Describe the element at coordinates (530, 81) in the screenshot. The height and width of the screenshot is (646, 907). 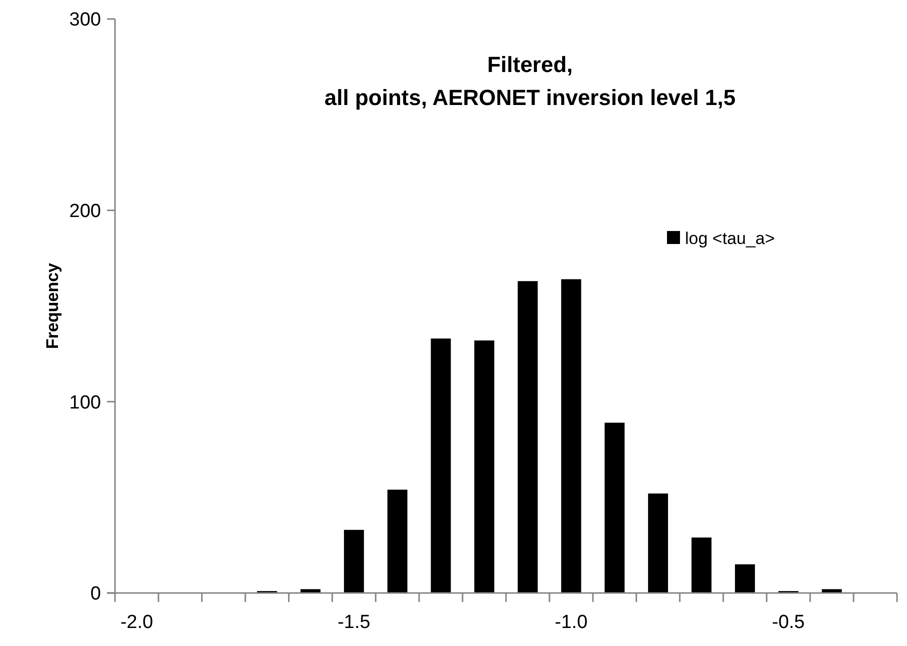
I see `text: Filtered, all points, AERONET inversion level 1,5` at that location.